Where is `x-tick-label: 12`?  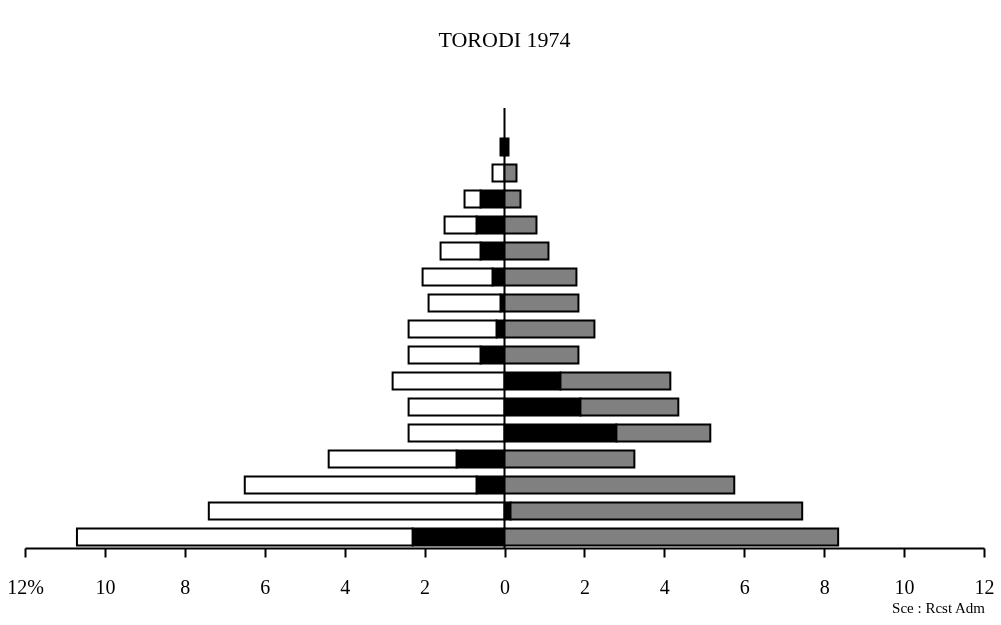
x-tick-label: 12 is located at coordinates (984, 586).